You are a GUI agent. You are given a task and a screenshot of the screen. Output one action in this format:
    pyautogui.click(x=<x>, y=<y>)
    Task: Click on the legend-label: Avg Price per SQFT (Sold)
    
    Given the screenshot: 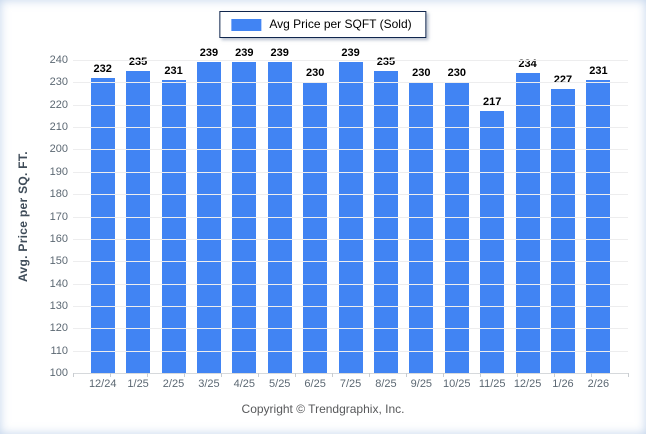 What is the action you would take?
    pyautogui.click(x=340, y=24)
    